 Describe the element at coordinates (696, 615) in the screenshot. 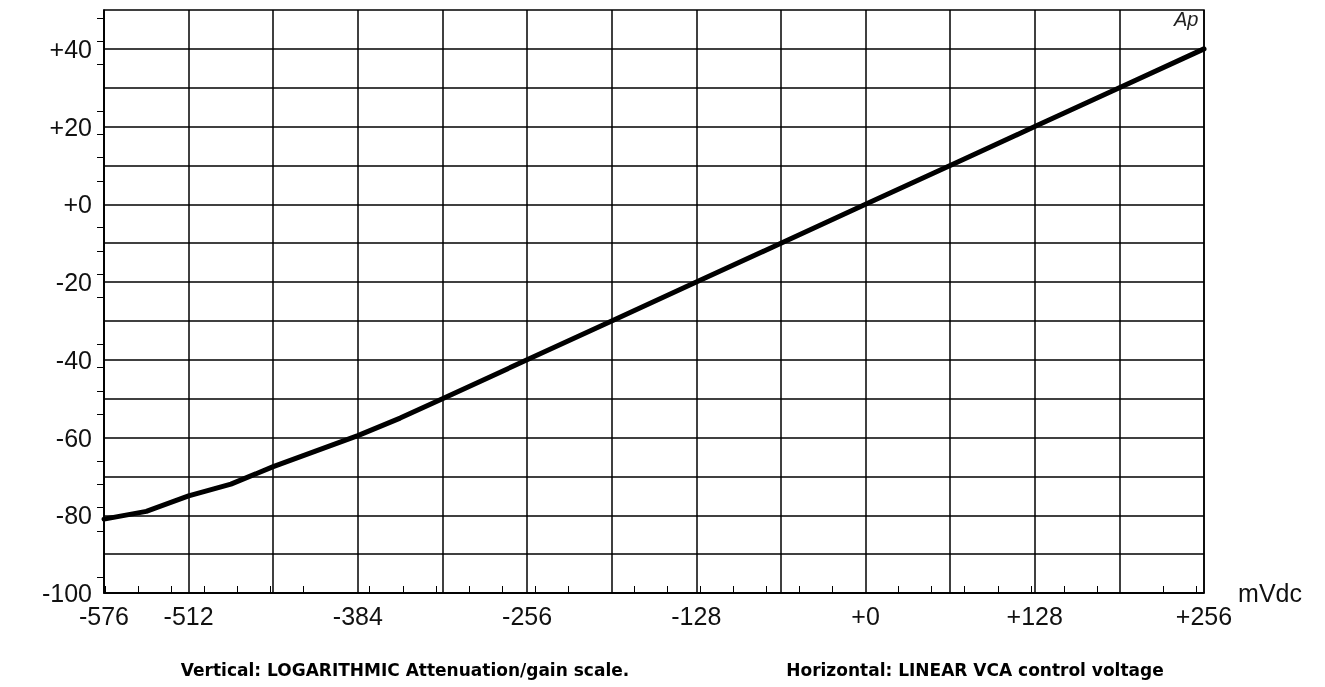

I see `x-tick-label: -128` at that location.